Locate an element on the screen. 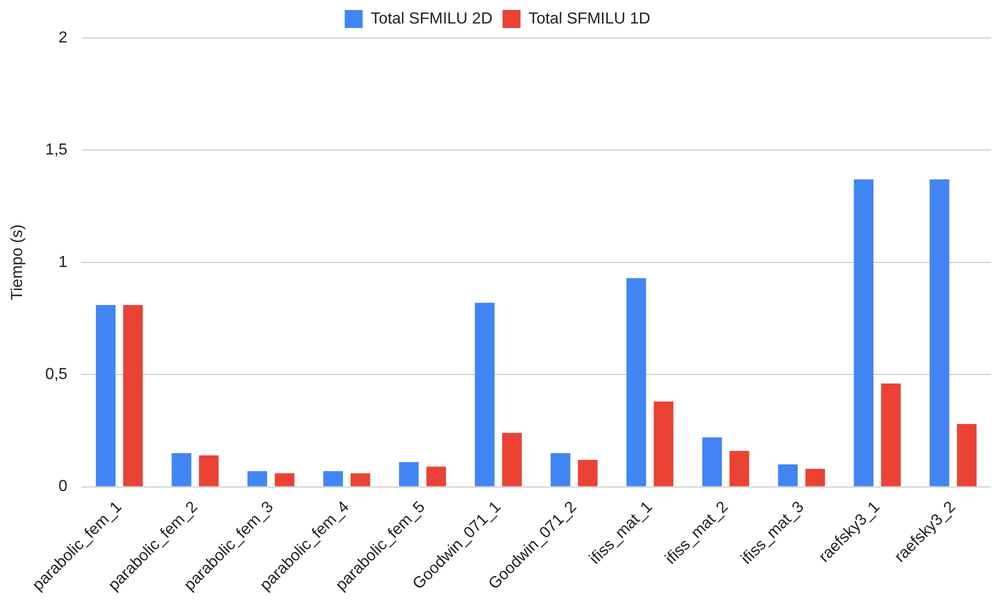 This screenshot has height=602, width=995. y-tick-label: 1 is located at coordinates (63, 262).